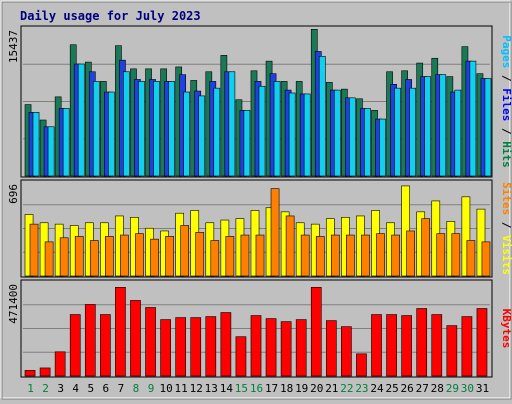 This screenshot has width=512, height=404. I want to click on legend-hits-files-pages: Pages / Files / Hits, so click(506, 101).